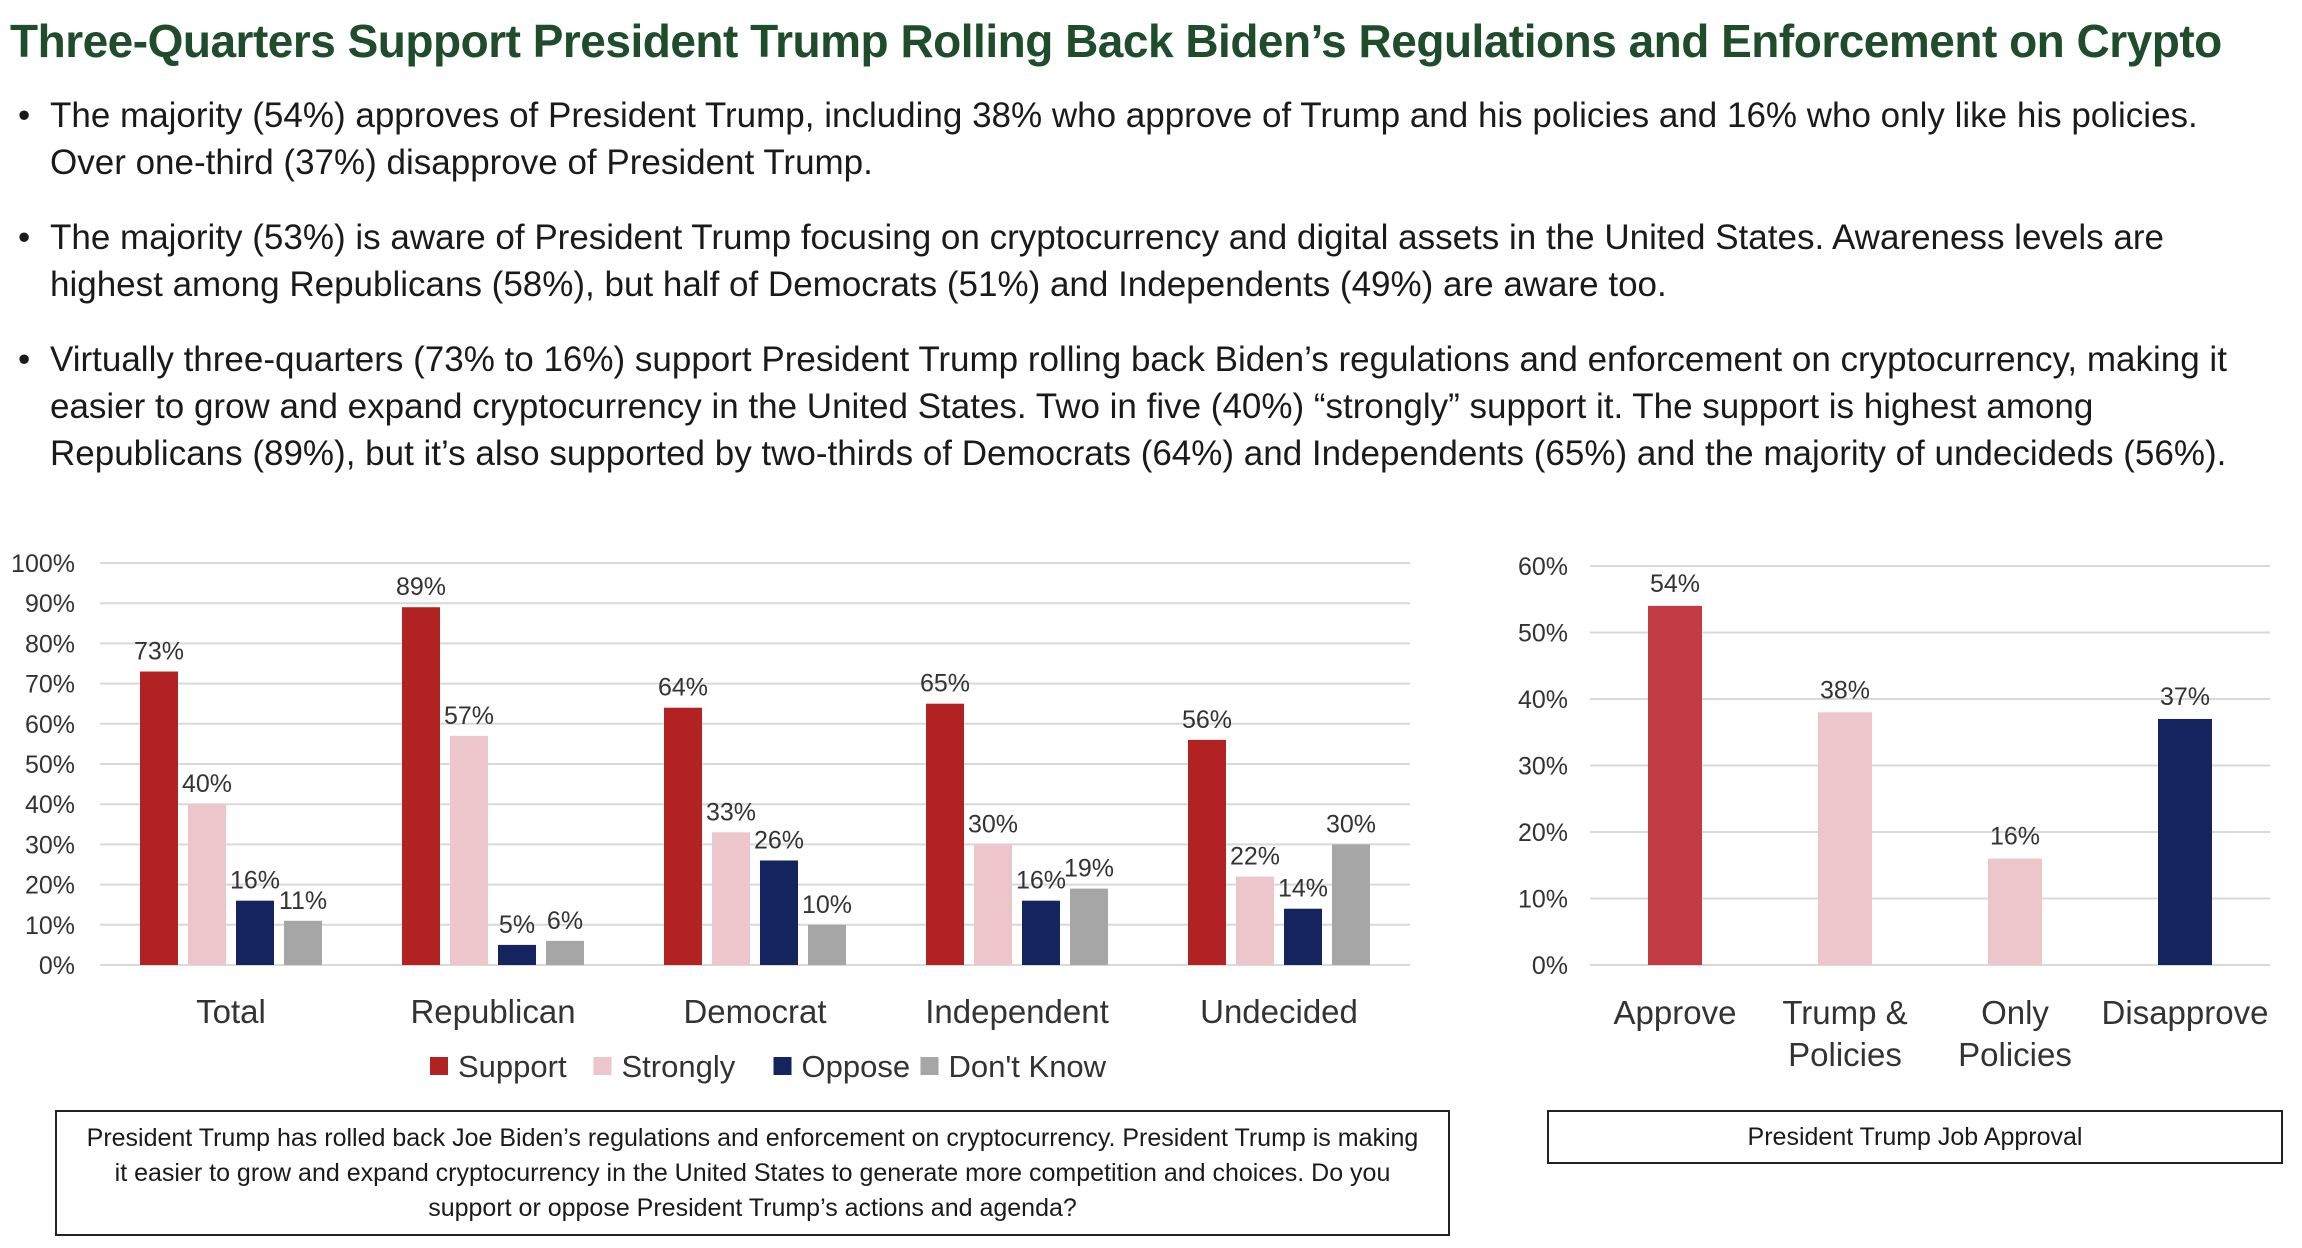  I want to click on legend-label: Oppose, so click(856, 1066).